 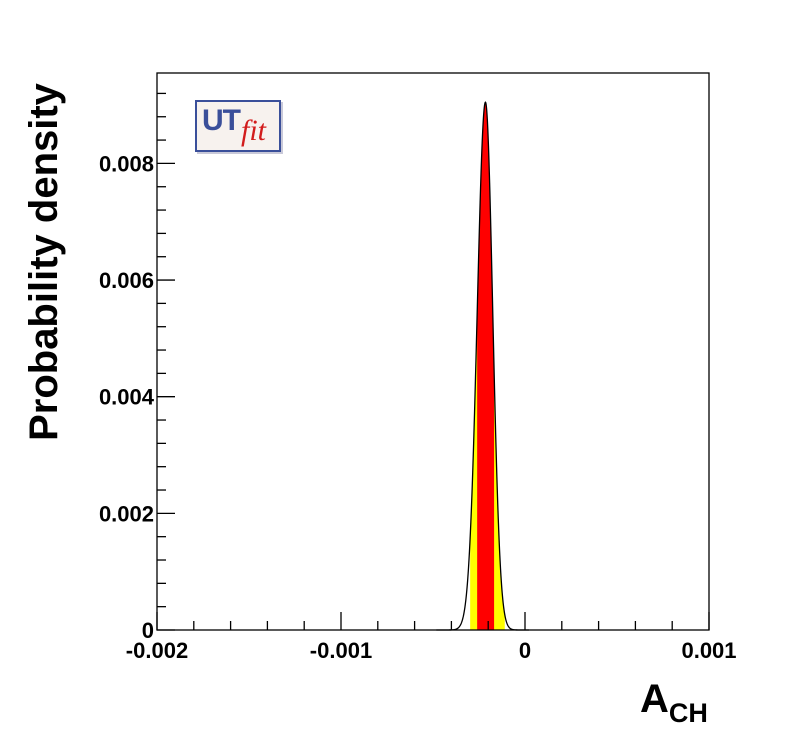 What do you see at coordinates (688, 713) in the screenshot?
I see `x-axis-title-sub: CH` at bounding box center [688, 713].